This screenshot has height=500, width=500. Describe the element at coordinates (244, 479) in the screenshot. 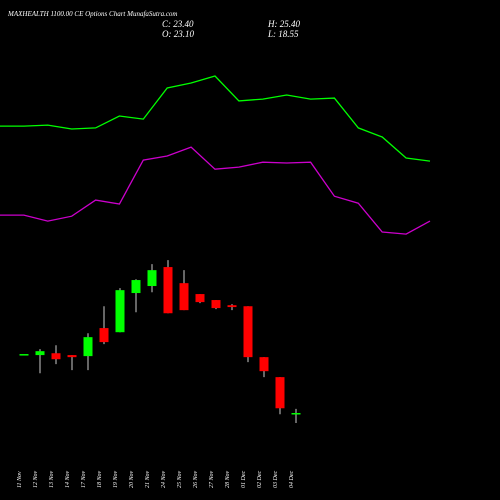

I see `x-tick-label: 01 Dec` at that location.